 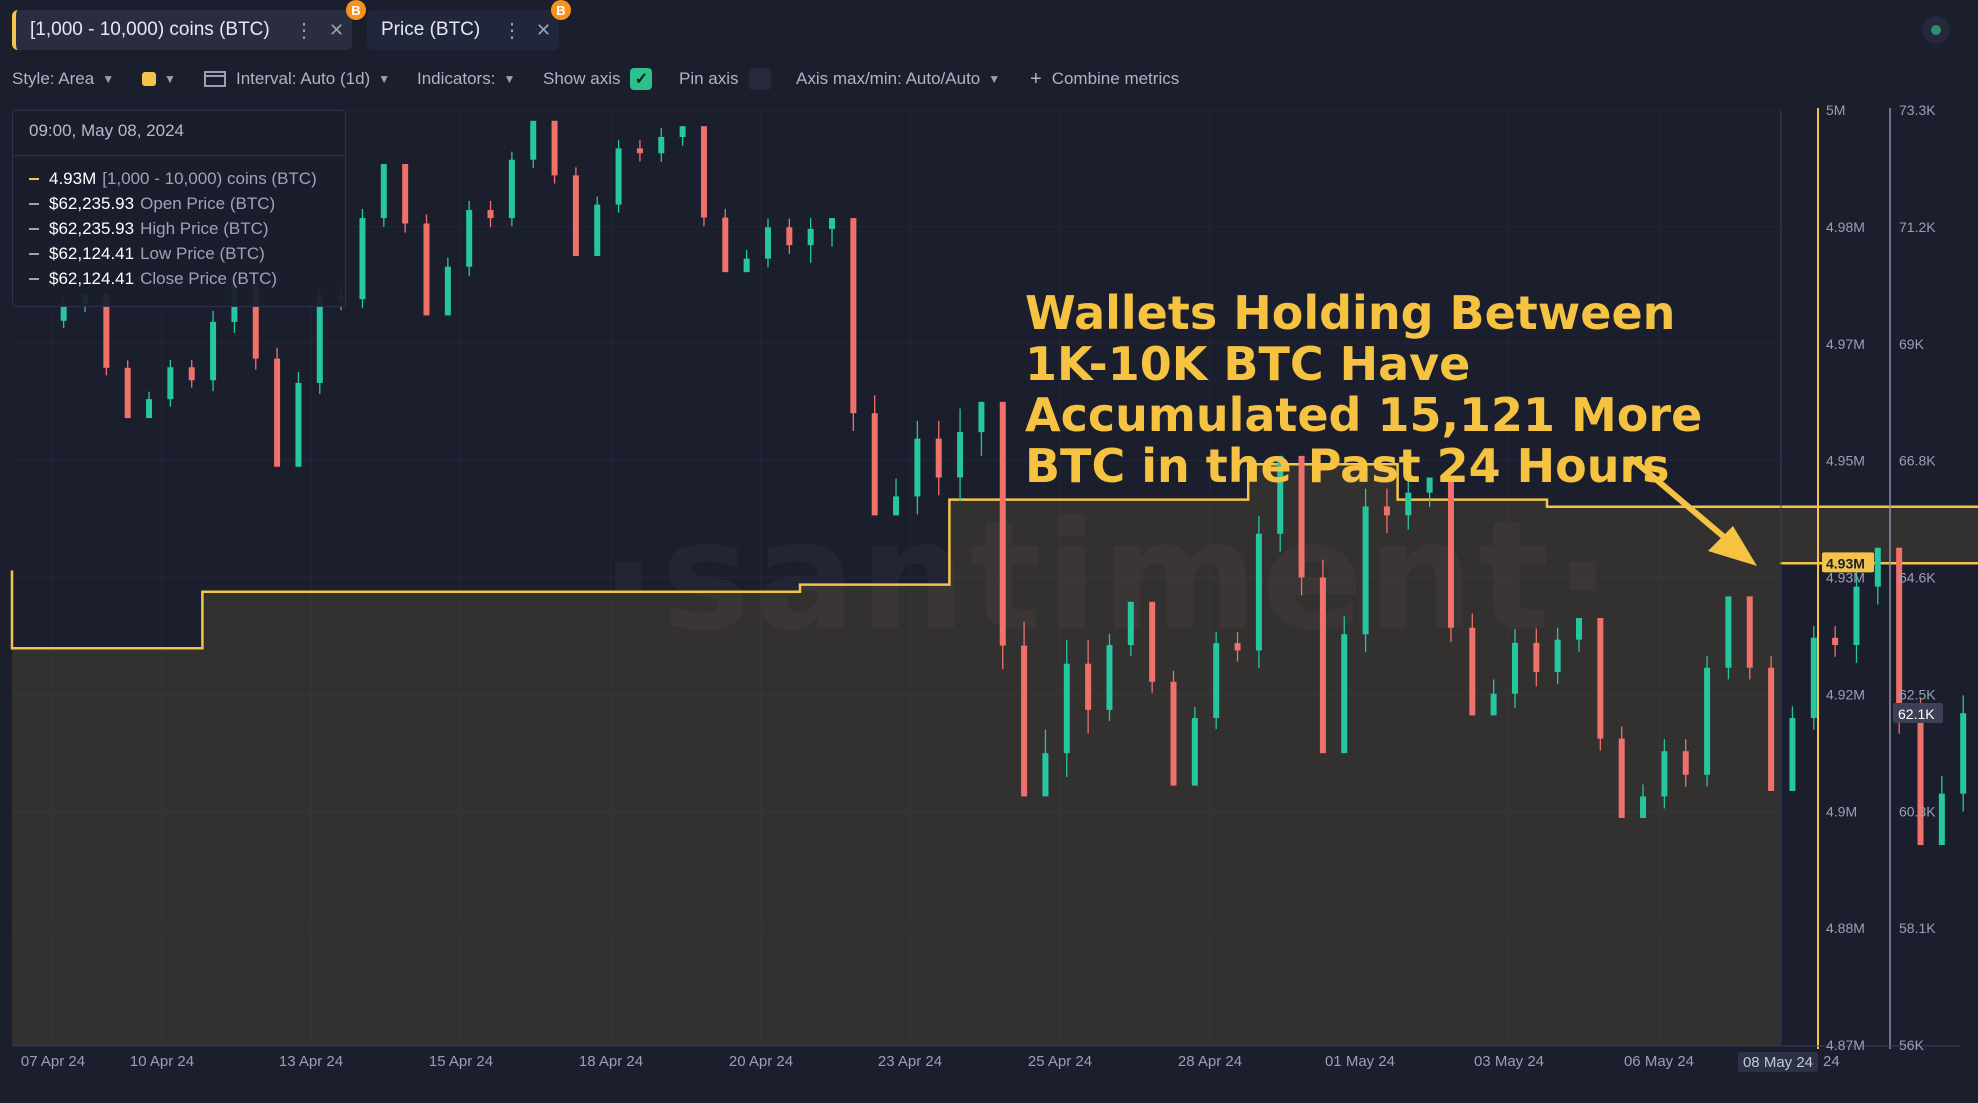 What do you see at coordinates (107, 130) in the screenshot?
I see `tooltip-date: 09:00, May 08, 2024` at bounding box center [107, 130].